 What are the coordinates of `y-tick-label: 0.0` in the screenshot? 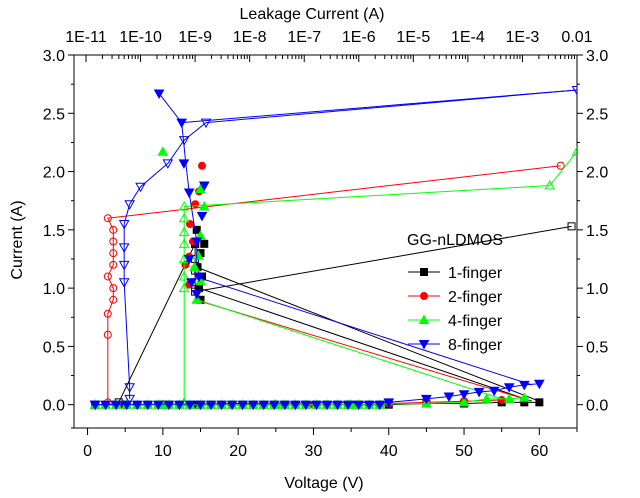 It's located at (54, 406).